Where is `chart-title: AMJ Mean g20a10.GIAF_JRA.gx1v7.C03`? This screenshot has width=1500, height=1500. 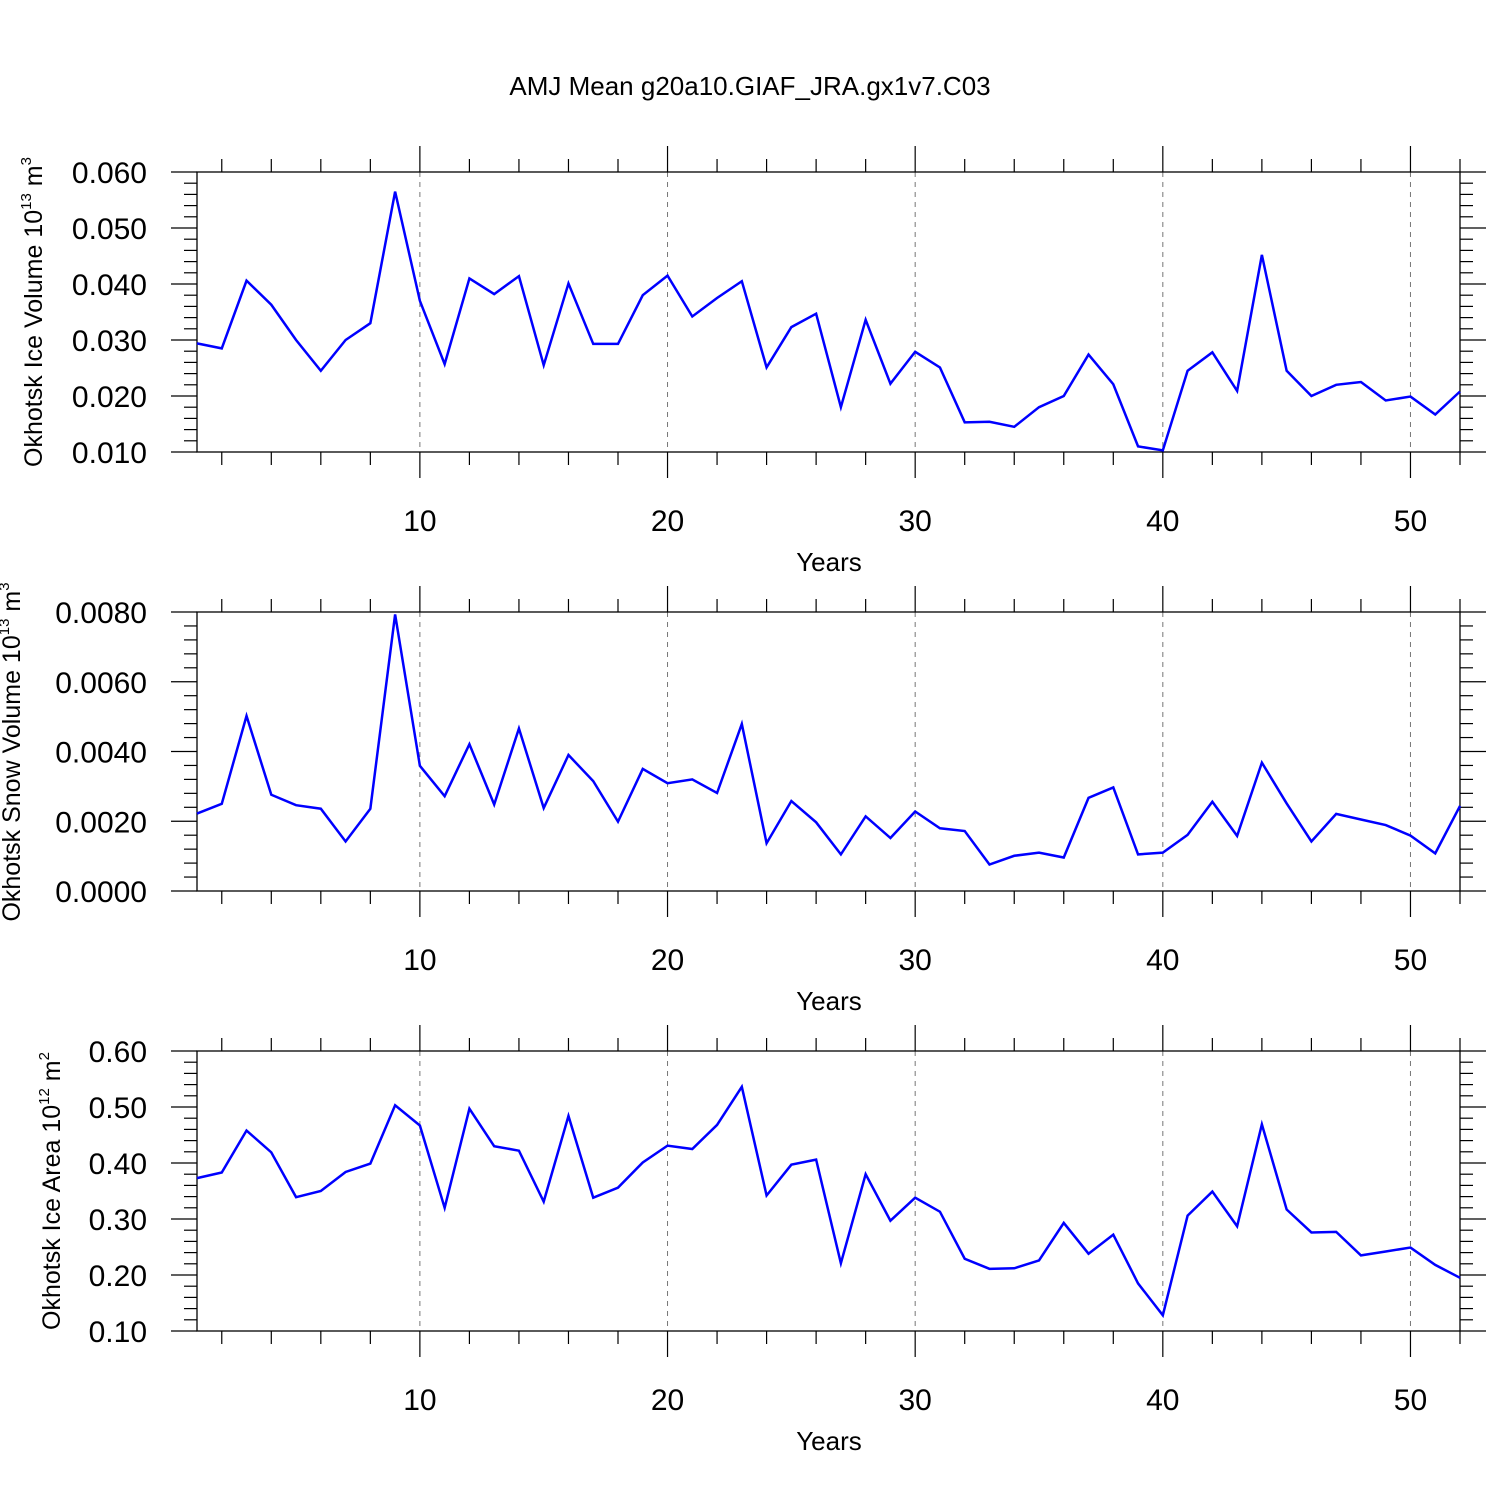
chart-title: AMJ Mean g20a10.GIAF_JRA.gx1v7.C03 is located at coordinates (749, 86).